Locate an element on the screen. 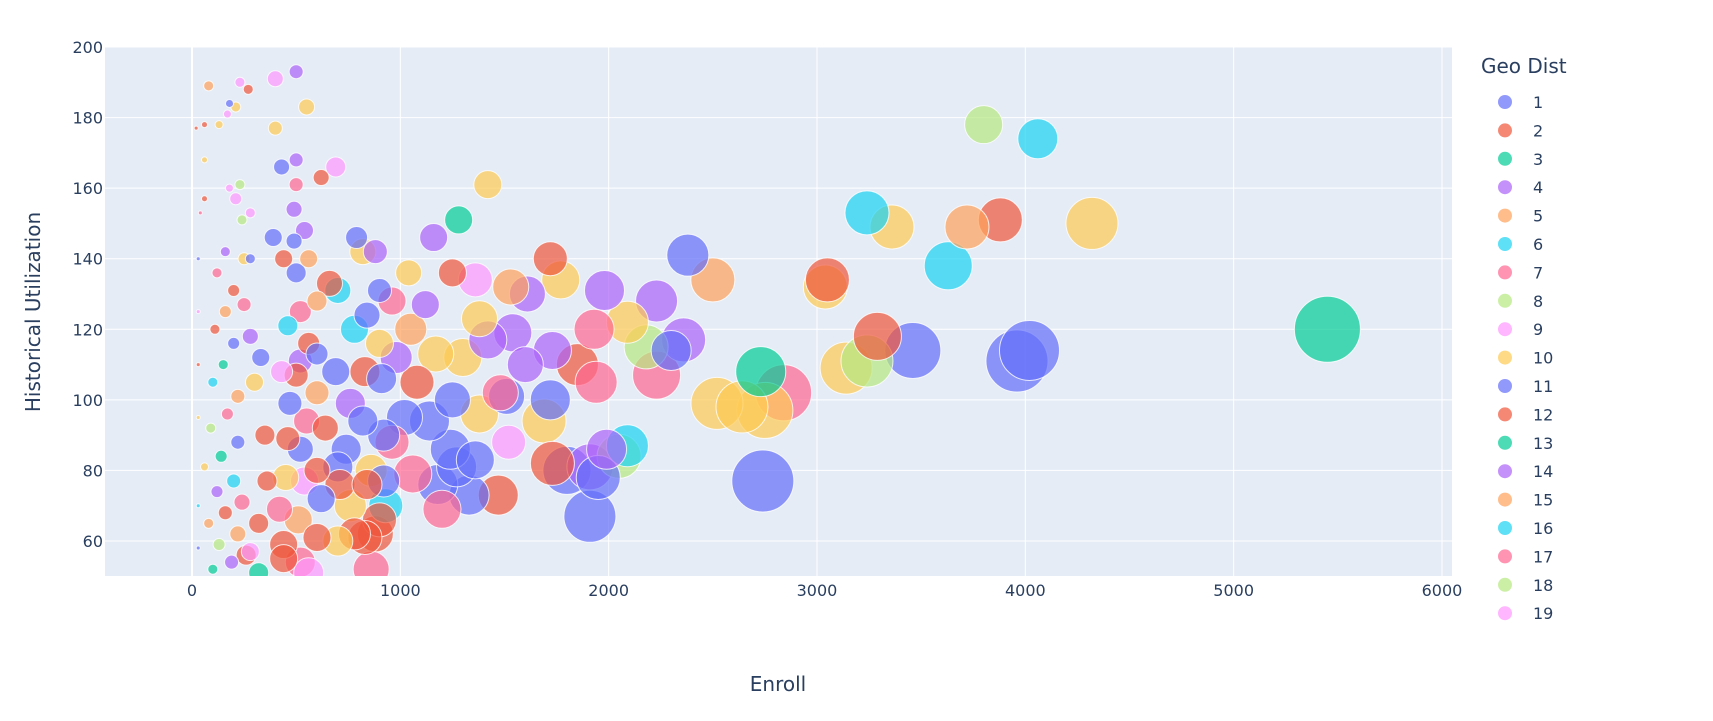  legend-item-7: 7 is located at coordinates (1520, 272).